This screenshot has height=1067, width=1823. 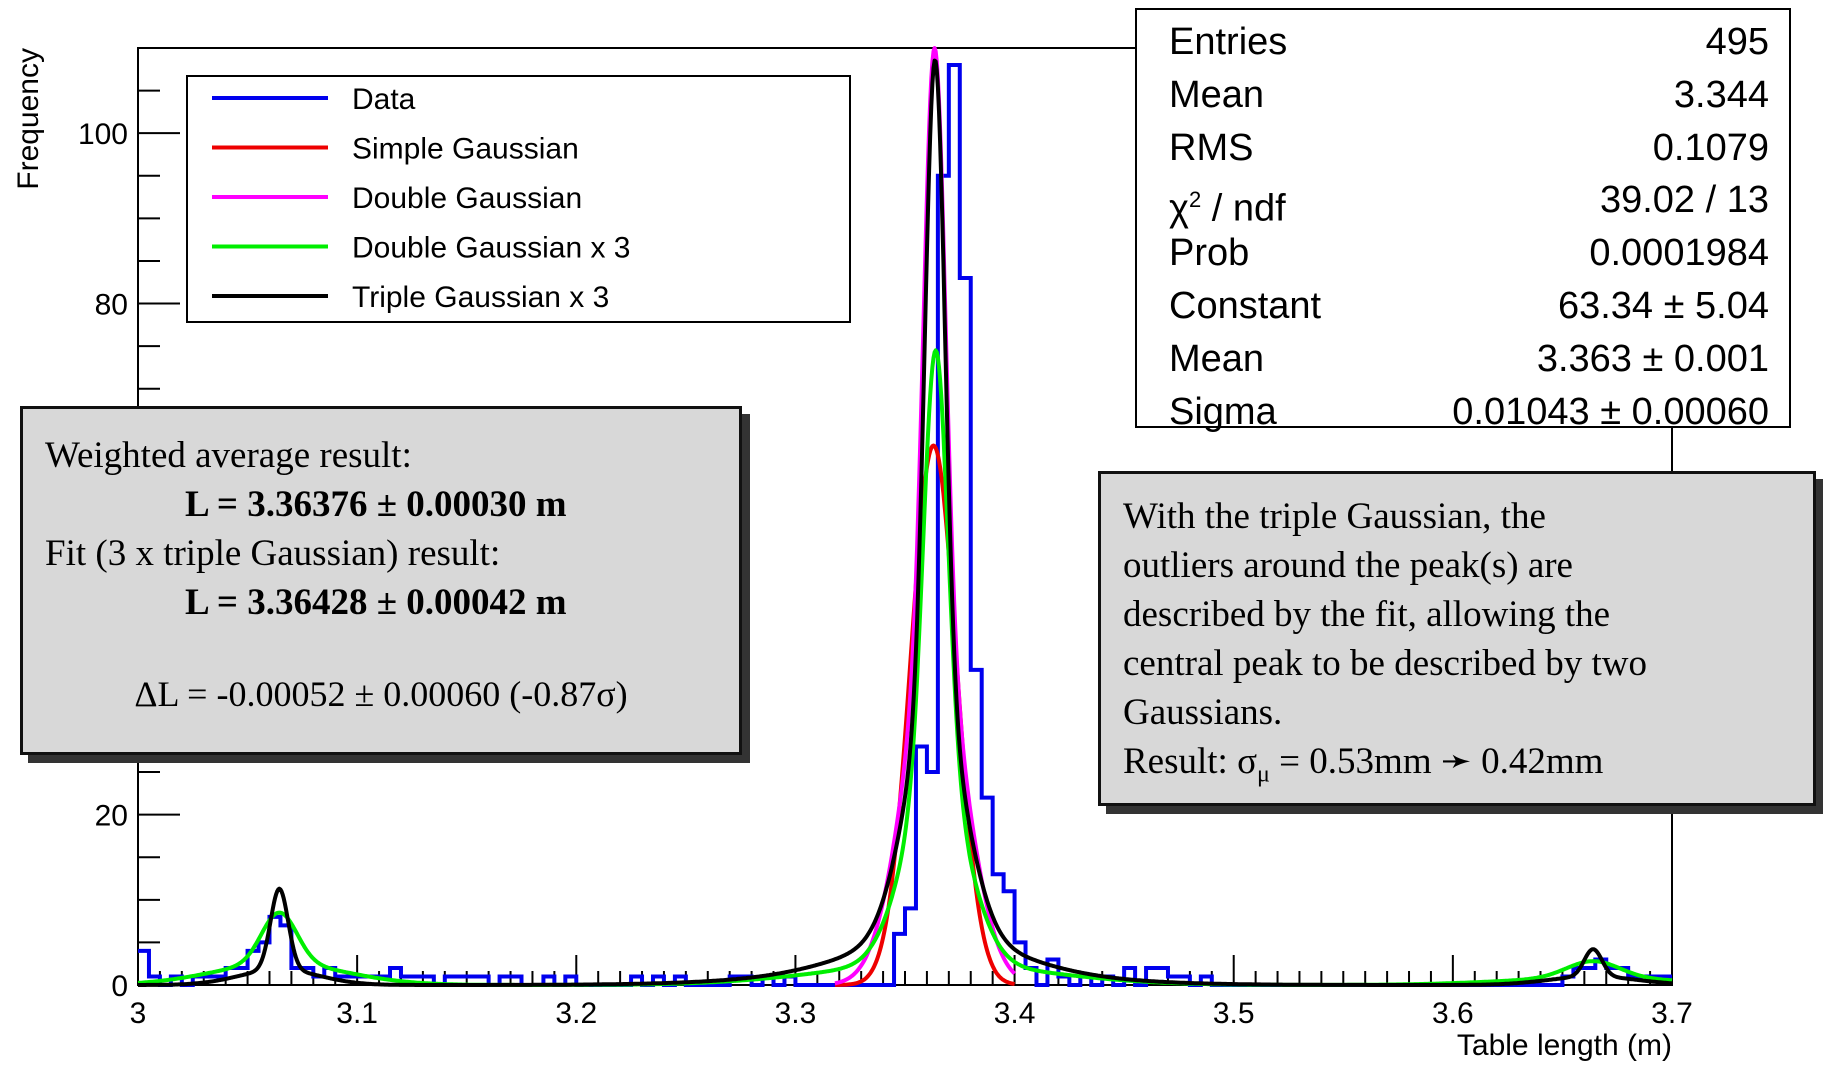 What do you see at coordinates (357, 1013) in the screenshot?
I see `x-tick-label: 3.1` at bounding box center [357, 1013].